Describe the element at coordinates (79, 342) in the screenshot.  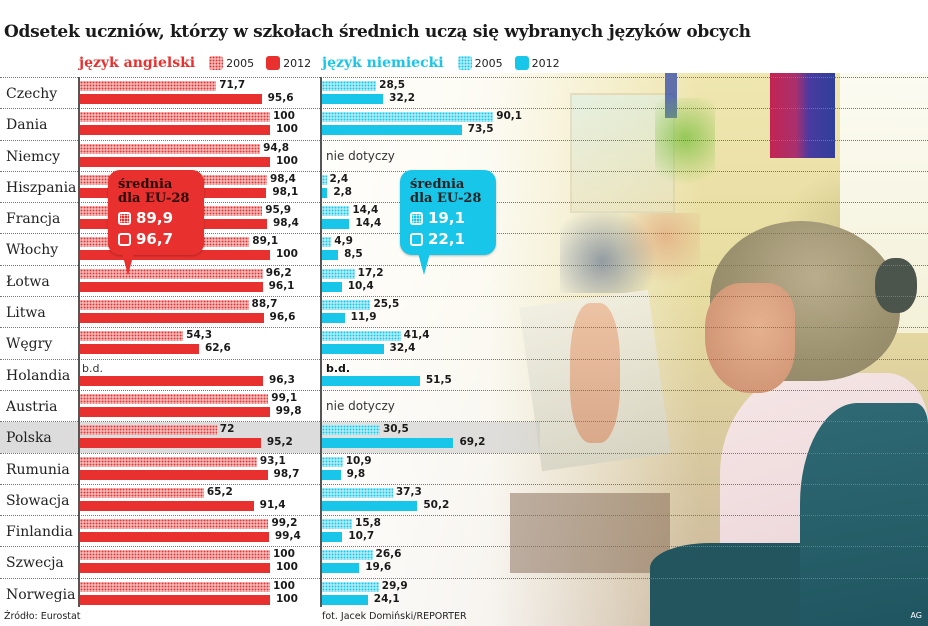
I see `axis-english` at that location.